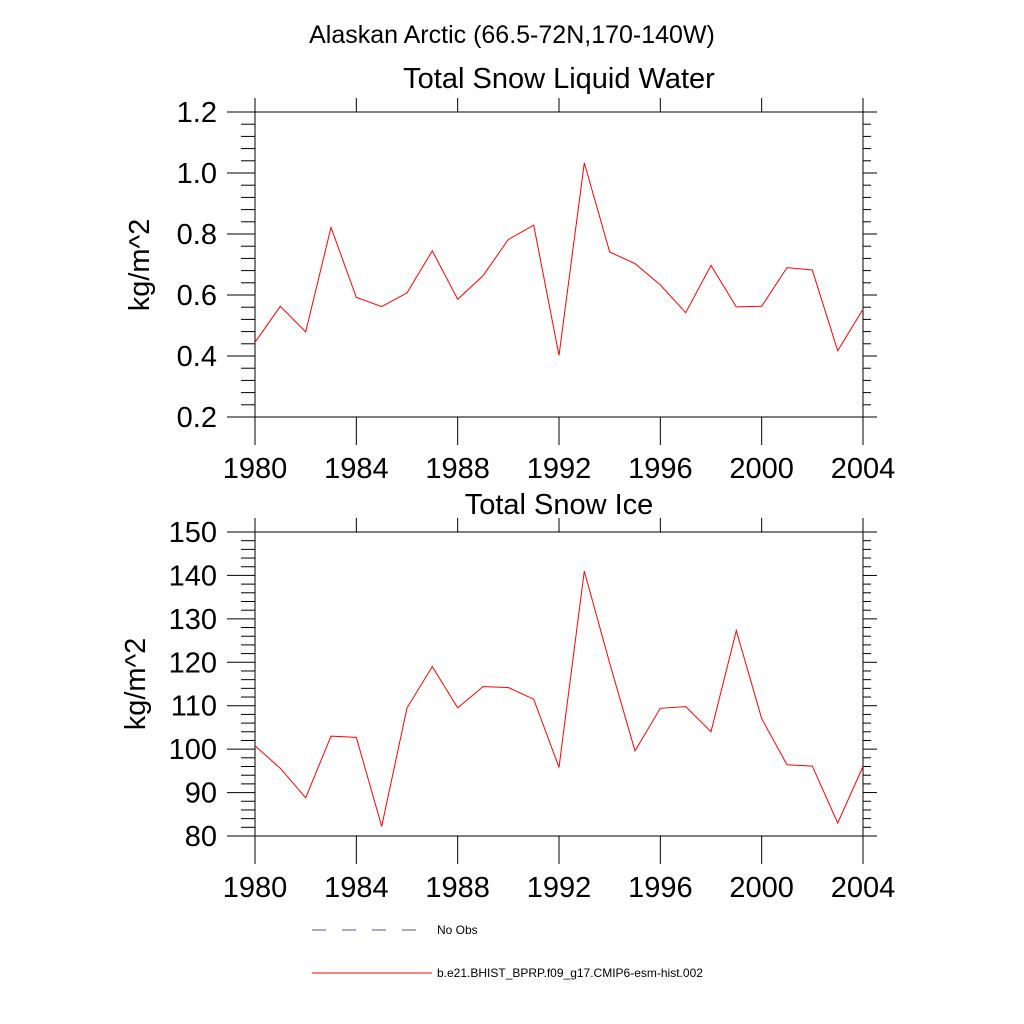 The image size is (1024, 1024). What do you see at coordinates (512, 35) in the screenshot?
I see `figure-title: Alaskan Arctic (66.5-72N,170-140W)` at bounding box center [512, 35].